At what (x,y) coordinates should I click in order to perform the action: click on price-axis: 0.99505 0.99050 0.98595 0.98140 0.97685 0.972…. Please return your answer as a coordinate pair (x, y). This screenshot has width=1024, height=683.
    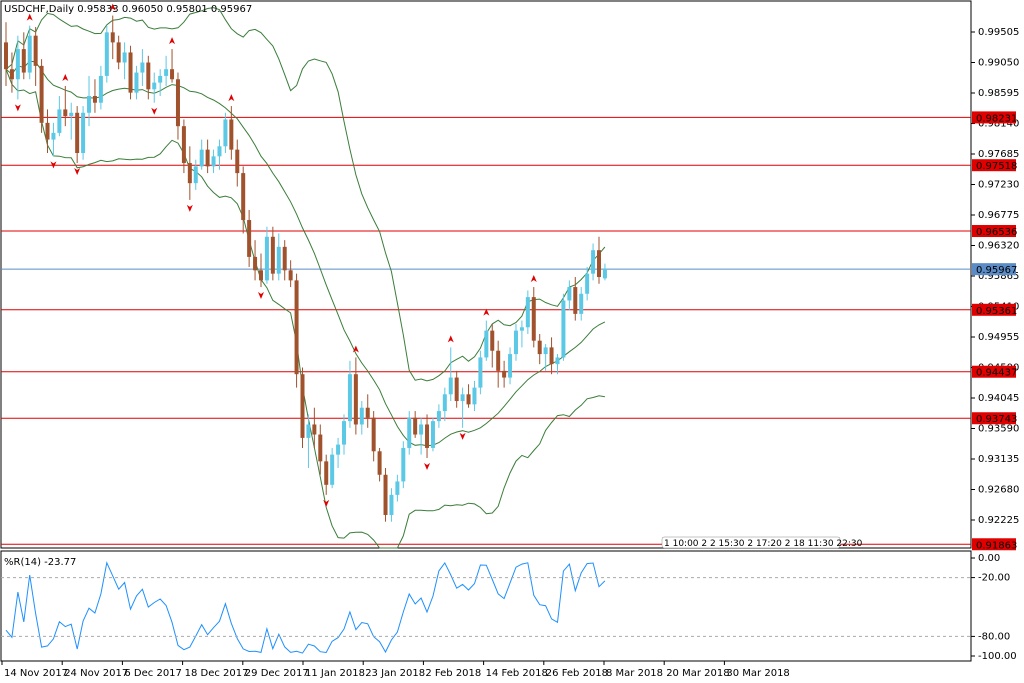
    Looking at the image, I should click on (995, 276).